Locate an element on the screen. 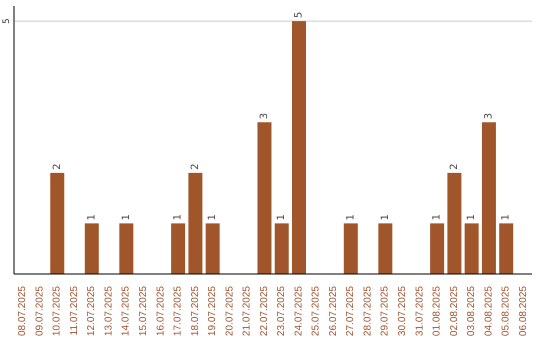 The image size is (540, 340). x-tick-label: 23.07.2025 is located at coordinates (282, 311).